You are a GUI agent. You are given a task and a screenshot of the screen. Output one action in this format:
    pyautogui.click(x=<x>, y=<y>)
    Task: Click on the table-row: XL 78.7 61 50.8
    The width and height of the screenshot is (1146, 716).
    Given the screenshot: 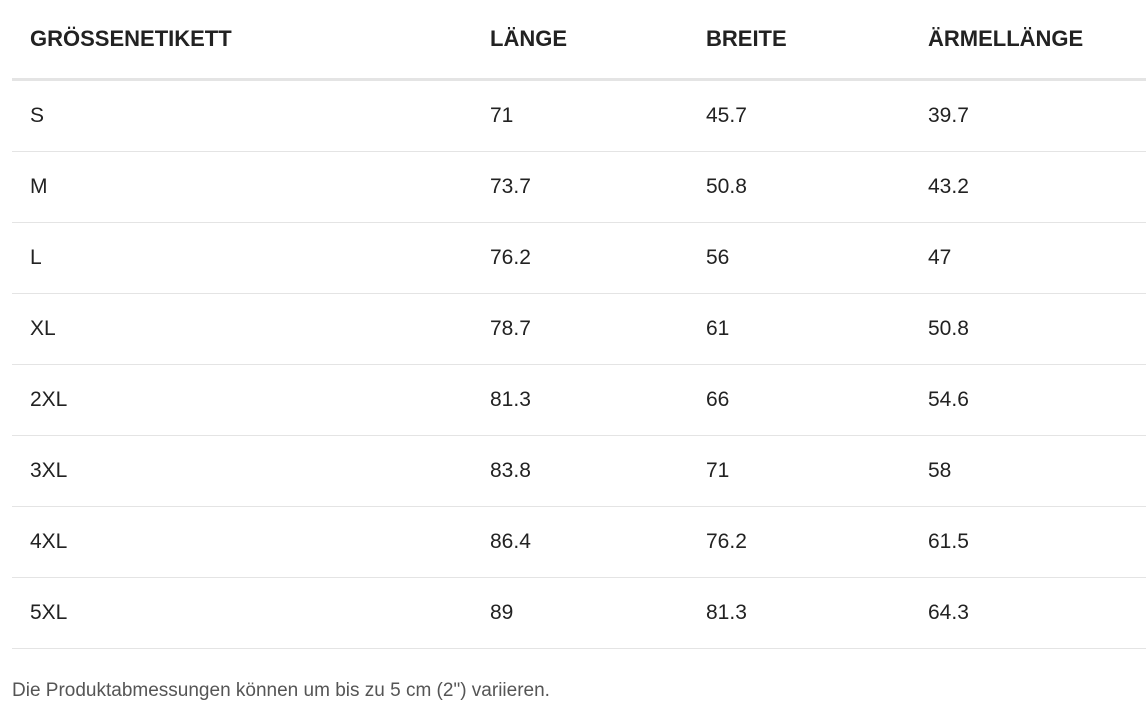 What is the action you would take?
    pyautogui.click(x=579, y=329)
    